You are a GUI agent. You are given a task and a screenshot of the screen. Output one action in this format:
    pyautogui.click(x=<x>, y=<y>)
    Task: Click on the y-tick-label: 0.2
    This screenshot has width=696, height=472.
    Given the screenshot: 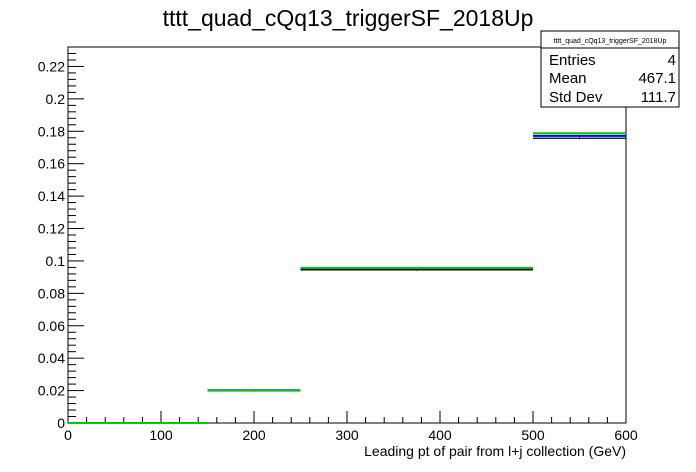 What is the action you would take?
    pyautogui.click(x=56, y=99)
    